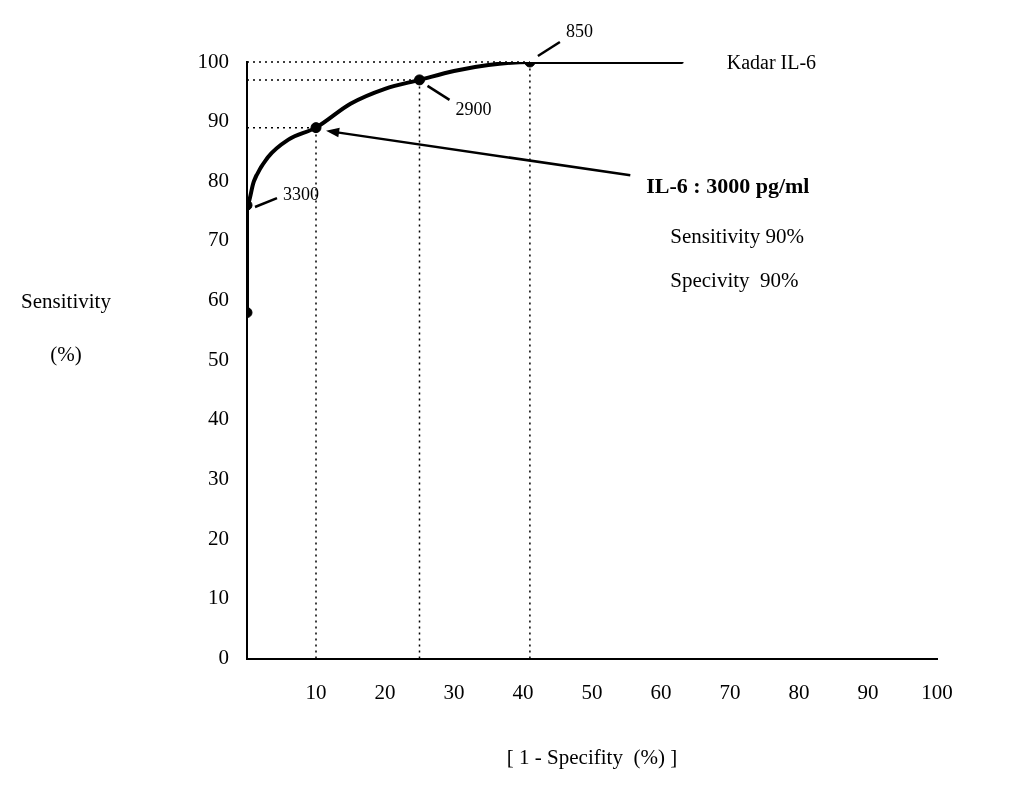  Describe the element at coordinates (771, 62) in the screenshot. I see `text: Kadar IL-6` at that location.